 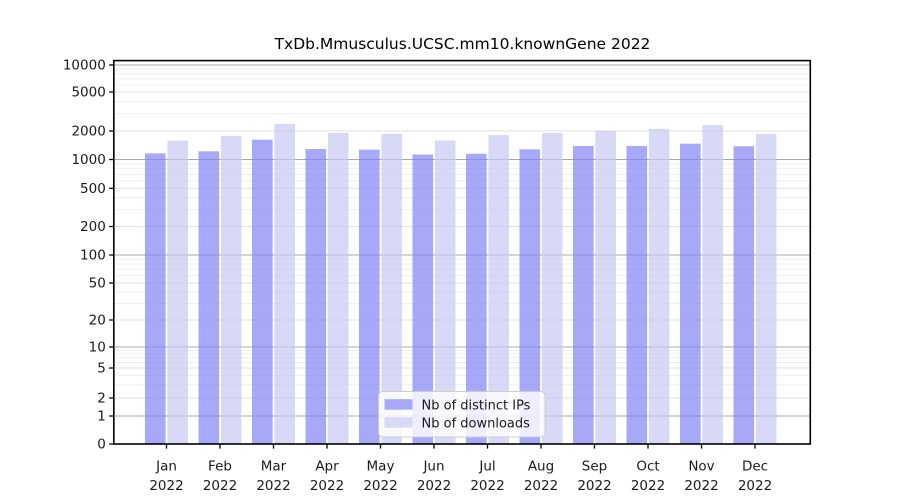 What do you see at coordinates (209, 297) in the screenshot?
I see `bar-feb-distinct-ips` at bounding box center [209, 297].